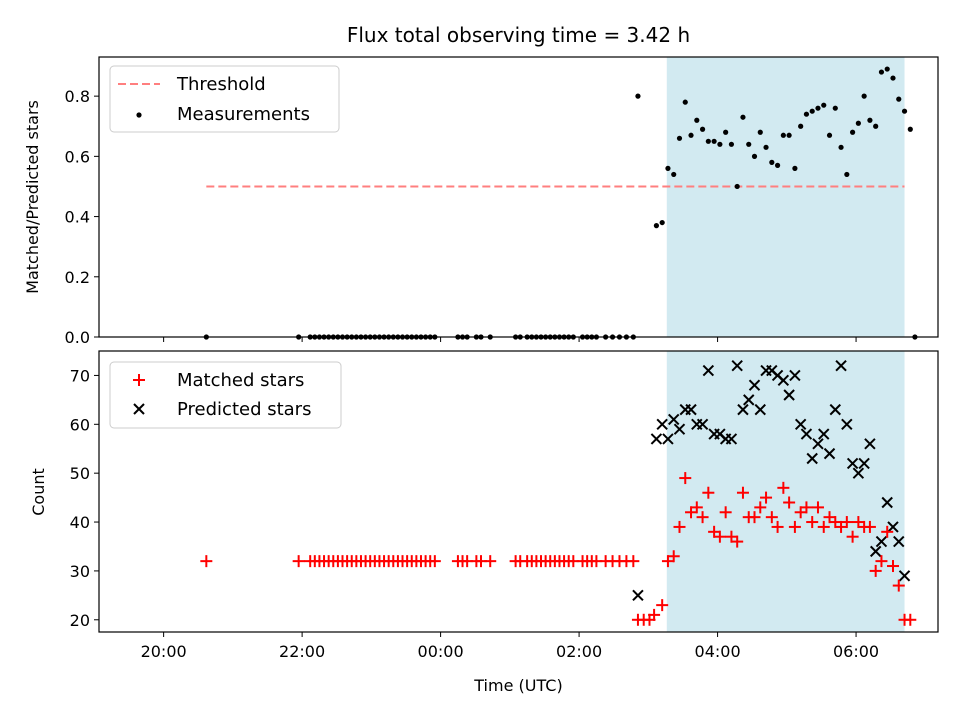 Image resolution: width=960 pixels, height=720 pixels. Describe the element at coordinates (164, 651) in the screenshot. I see `x-tick-label: 20:00` at that location.